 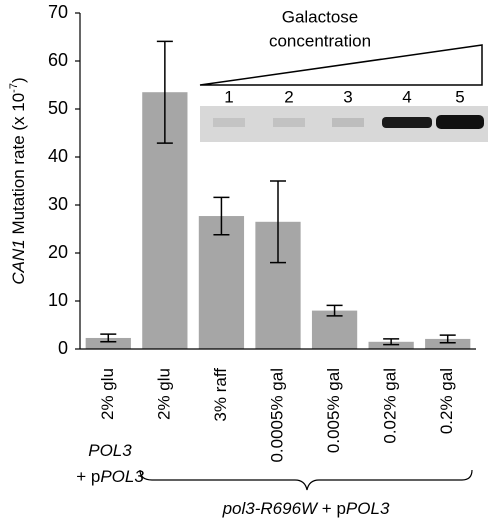 I want to click on y-tick-label: 50, so click(x=58, y=108).